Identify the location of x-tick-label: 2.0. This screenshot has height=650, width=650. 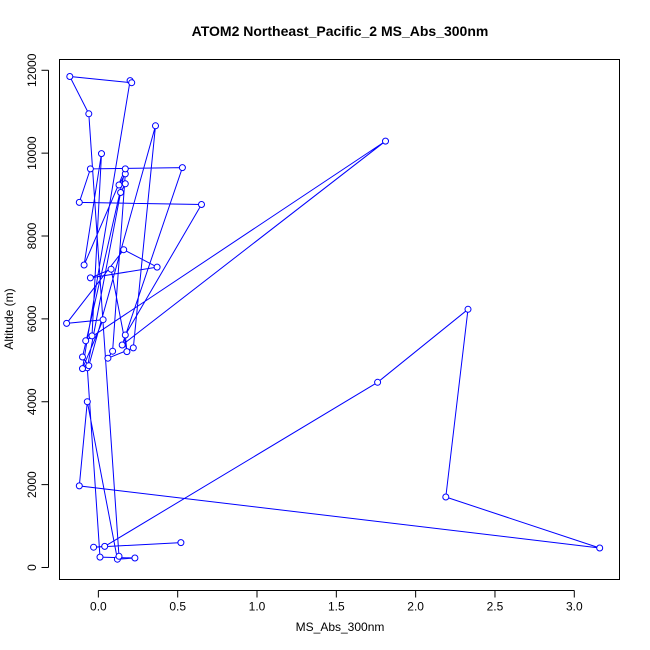
(415, 607).